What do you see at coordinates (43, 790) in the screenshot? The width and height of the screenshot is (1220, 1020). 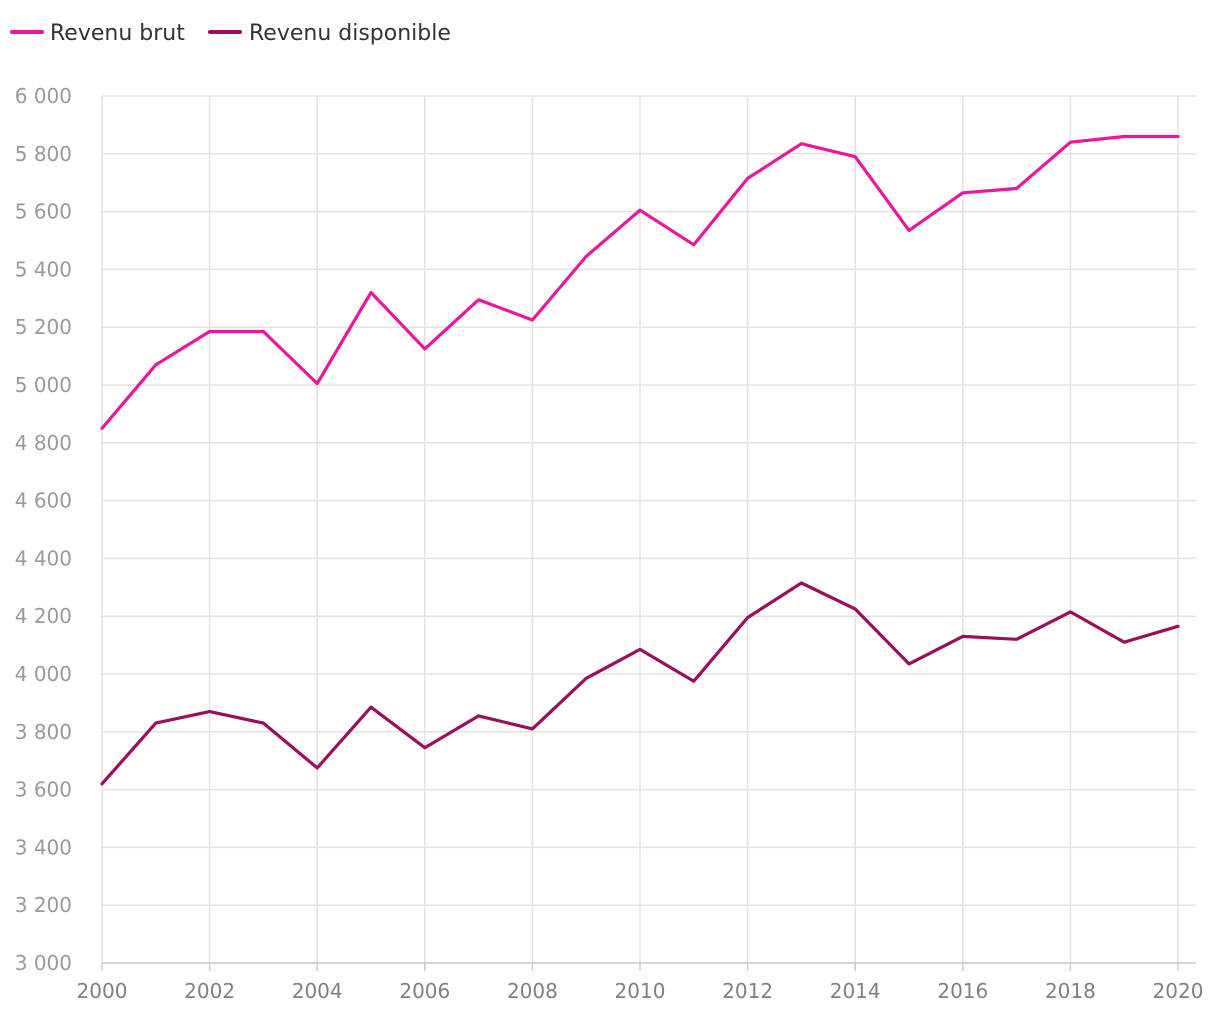 I see `y-tick-label: 3 600` at bounding box center [43, 790].